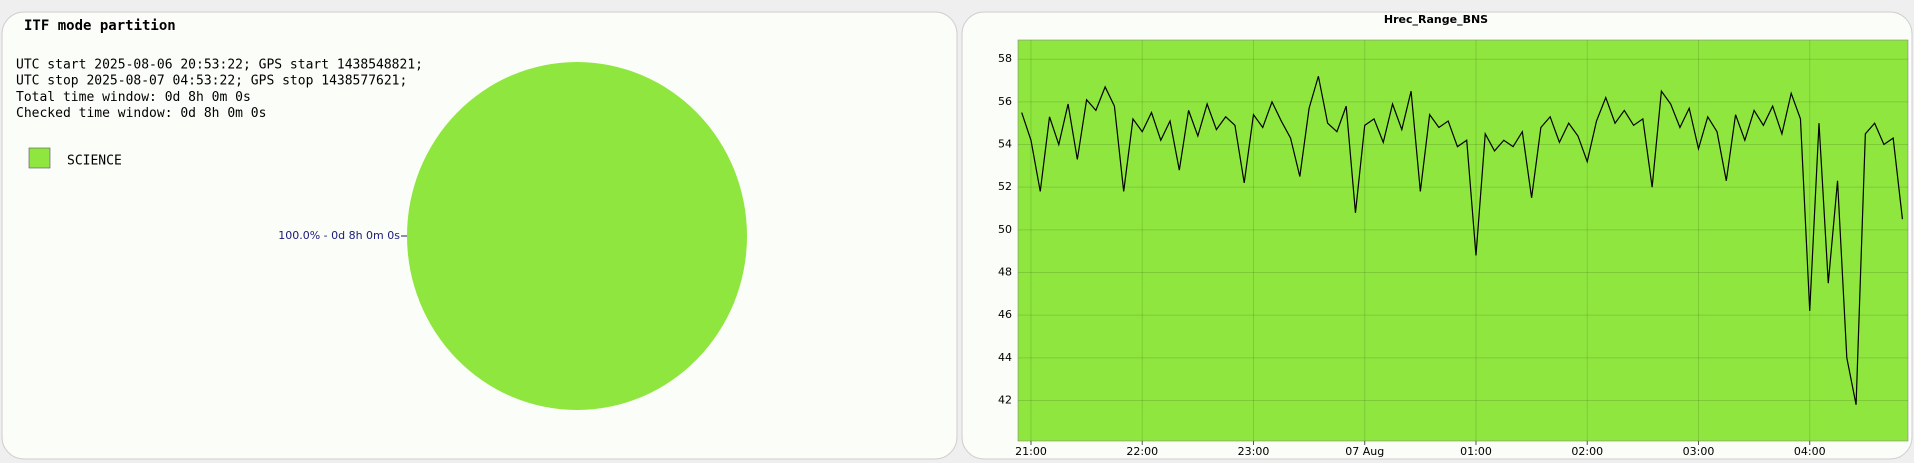 This screenshot has width=1914, height=463. I want to click on slice-label: 100.0% - 0d 8h 0m 0s, so click(339, 235).